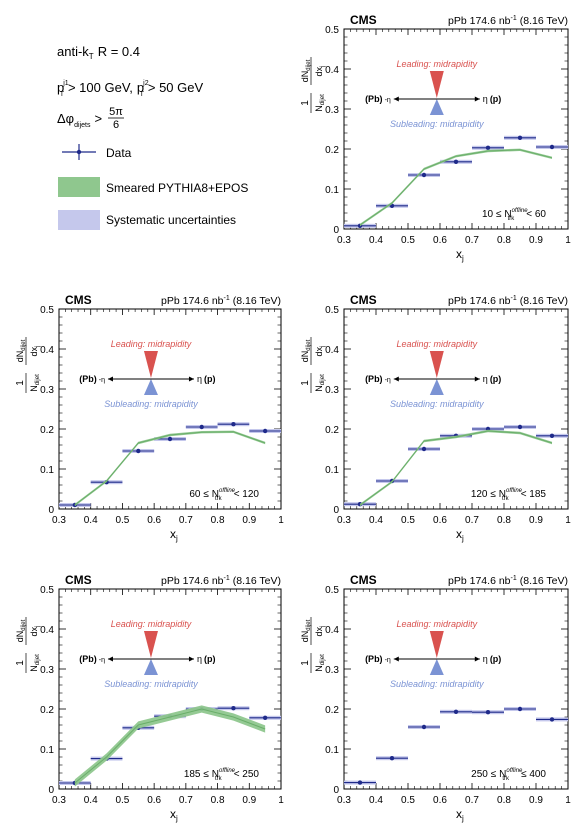 The width and height of the screenshot is (580, 840). Describe the element at coordinates (170, 689) in the screenshot. I see `plot-frame` at that location.